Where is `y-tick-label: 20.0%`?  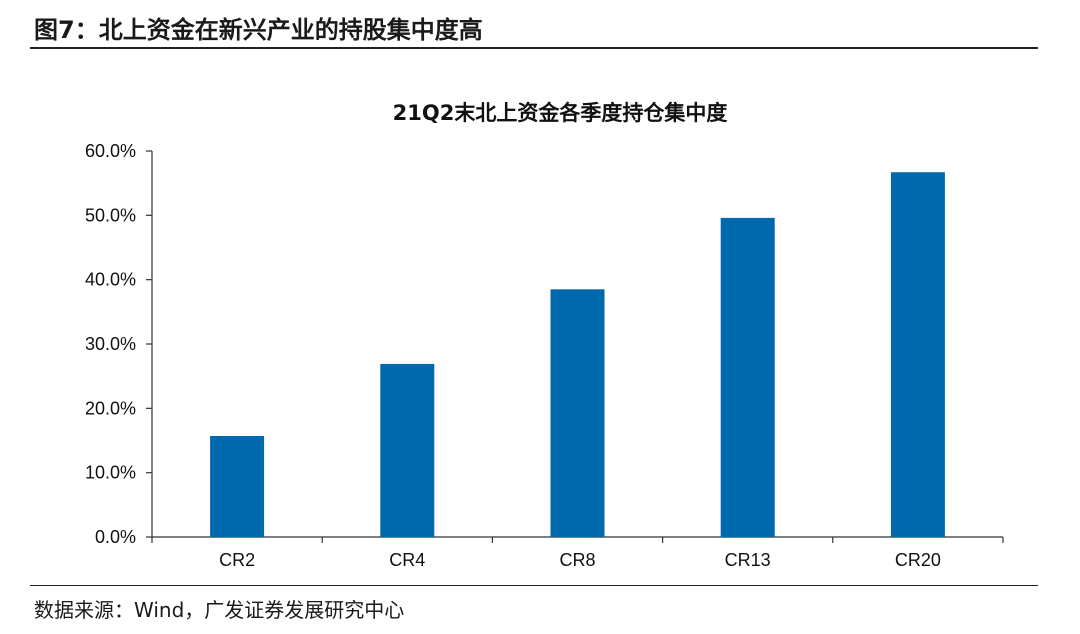 y-tick-label: 20.0% is located at coordinates (110, 408).